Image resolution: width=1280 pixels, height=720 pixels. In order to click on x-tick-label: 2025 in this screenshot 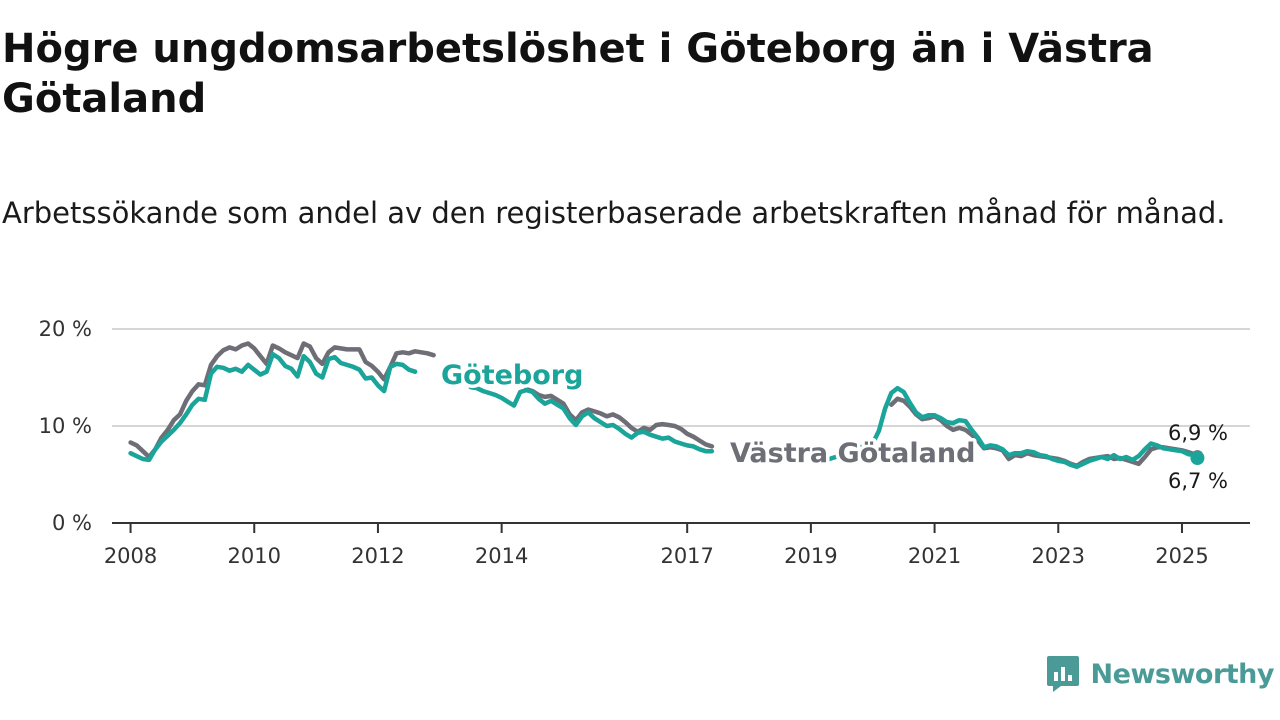, I will do `click(1181, 556)`.